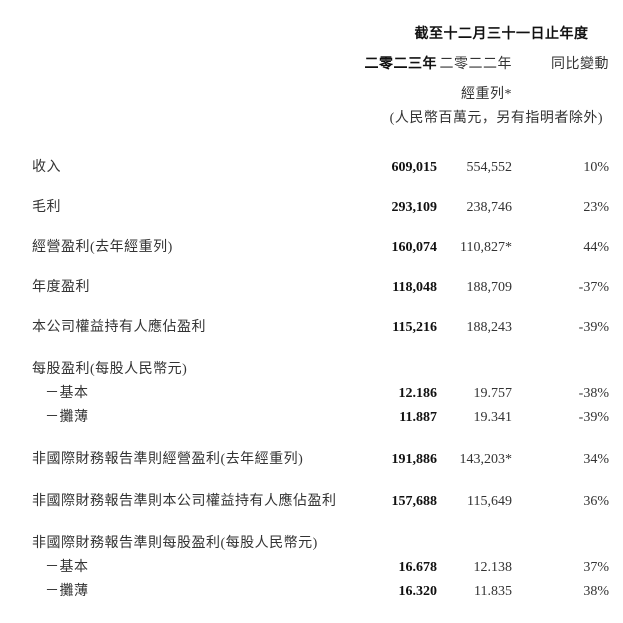 The height and width of the screenshot is (623, 623). I want to click on table-row: 收入 609,015 554,552 10%, so click(320, 168).